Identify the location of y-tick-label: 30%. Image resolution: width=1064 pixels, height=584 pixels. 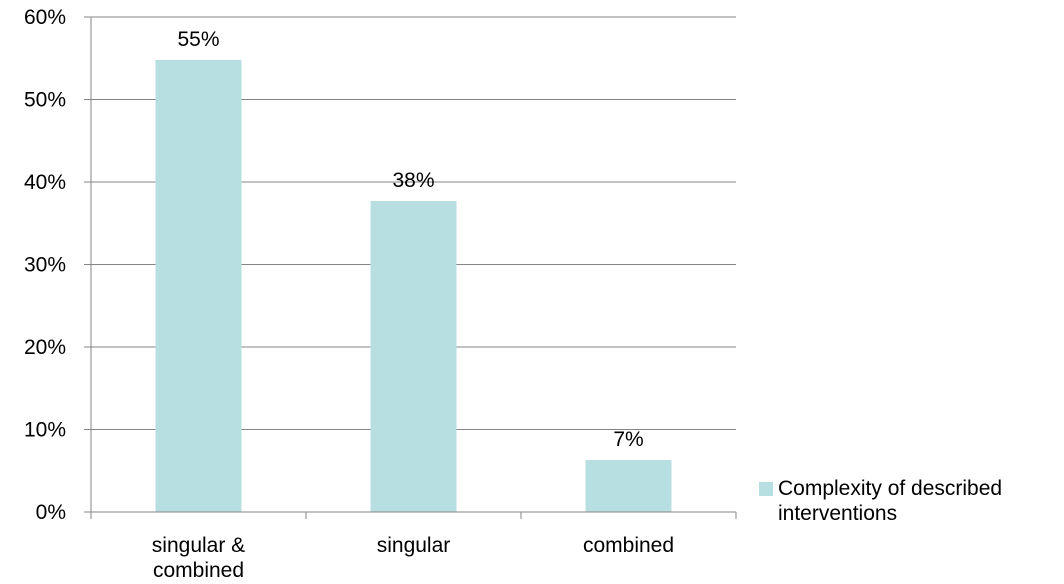
(45, 265).